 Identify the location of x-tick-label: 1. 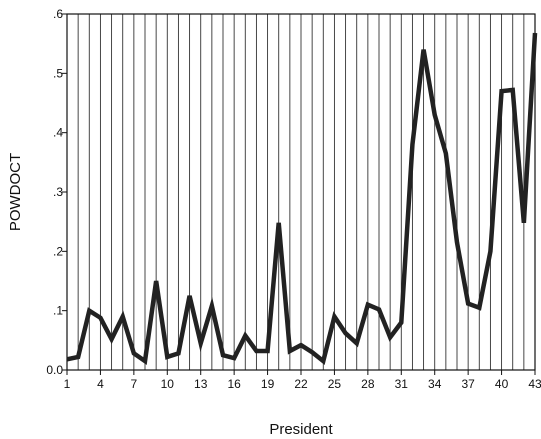
(67, 384).